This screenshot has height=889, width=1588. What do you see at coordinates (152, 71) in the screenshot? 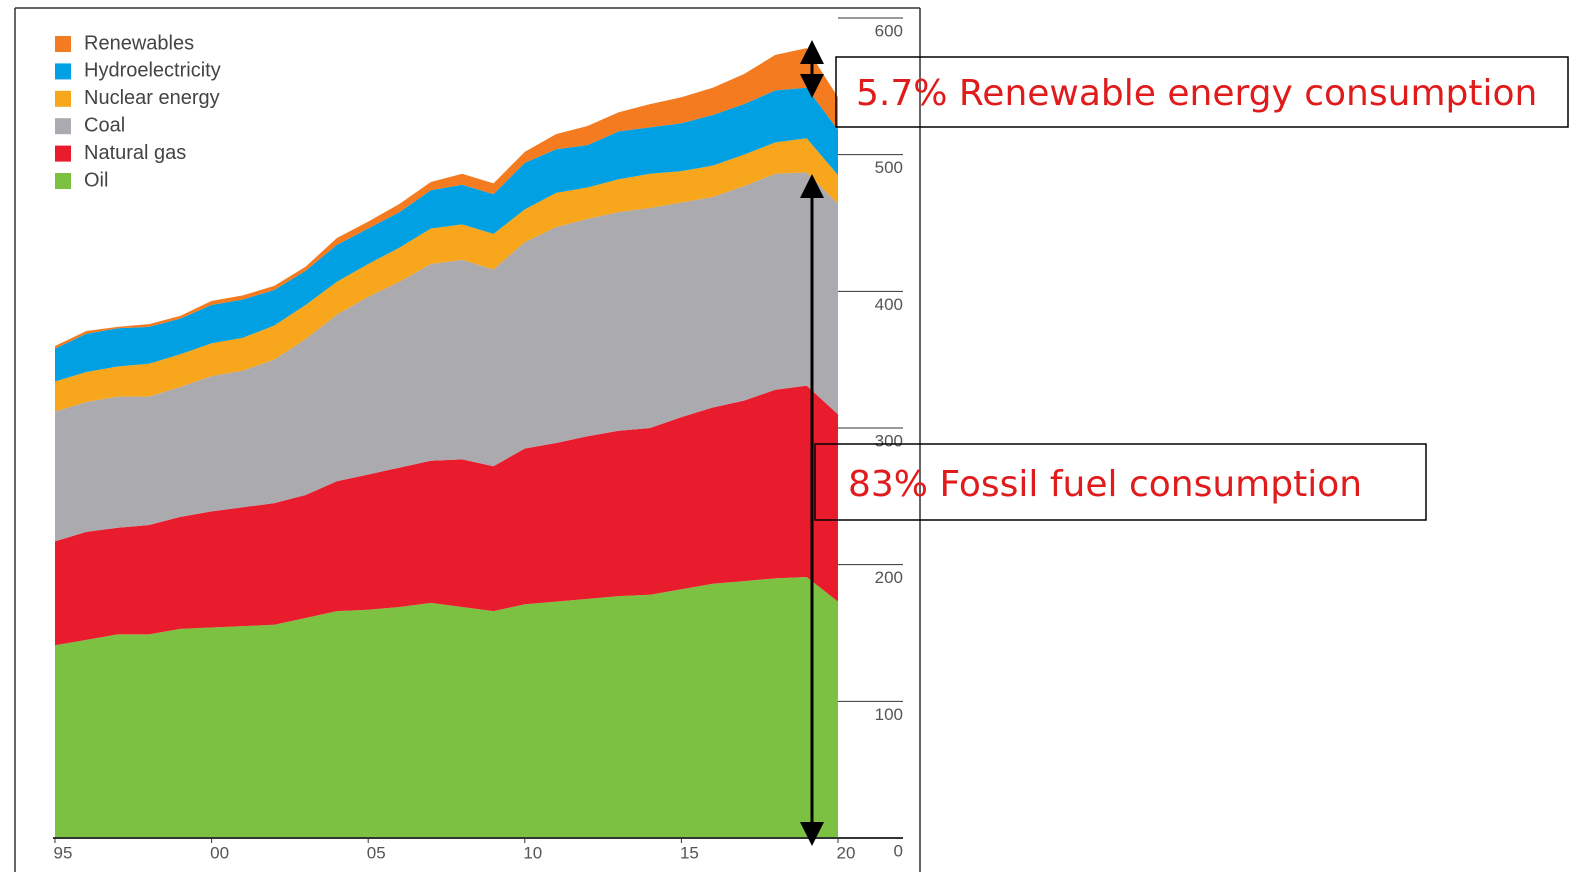
I see `legend-label: Hydroelectricity` at bounding box center [152, 71].